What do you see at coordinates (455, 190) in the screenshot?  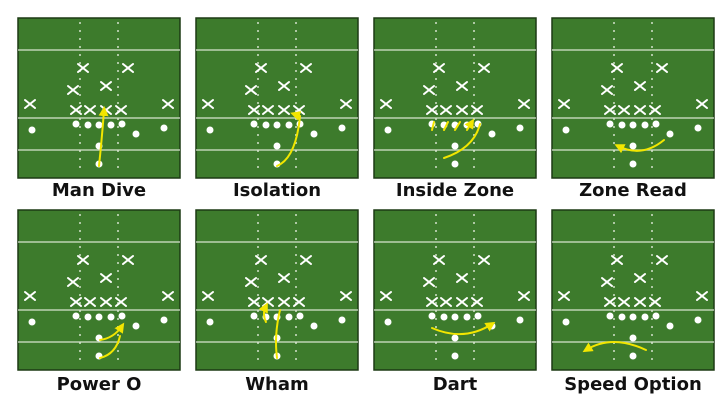 I see `play-label: Inside Zone` at bounding box center [455, 190].